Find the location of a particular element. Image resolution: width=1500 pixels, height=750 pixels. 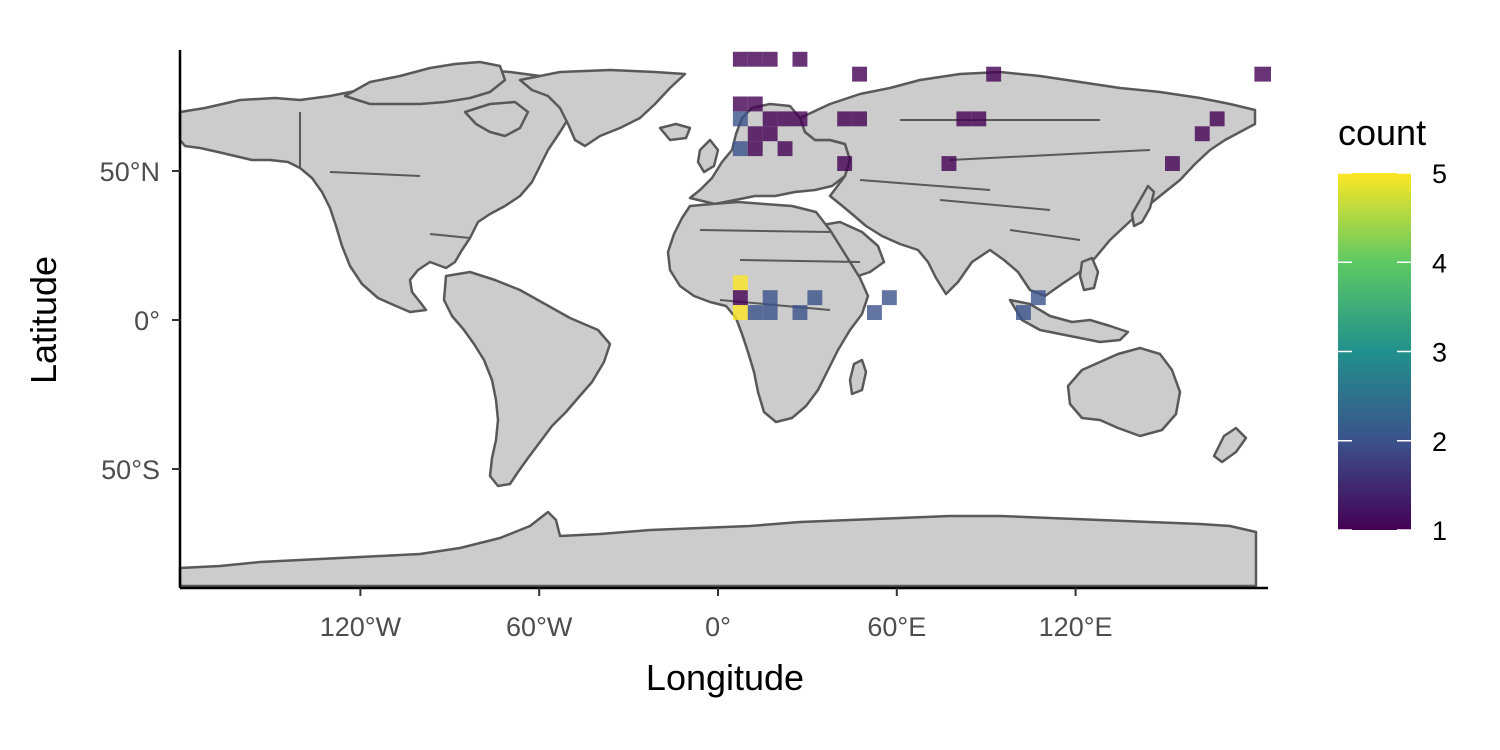

land-new-zealand is located at coordinates (1230, 445).